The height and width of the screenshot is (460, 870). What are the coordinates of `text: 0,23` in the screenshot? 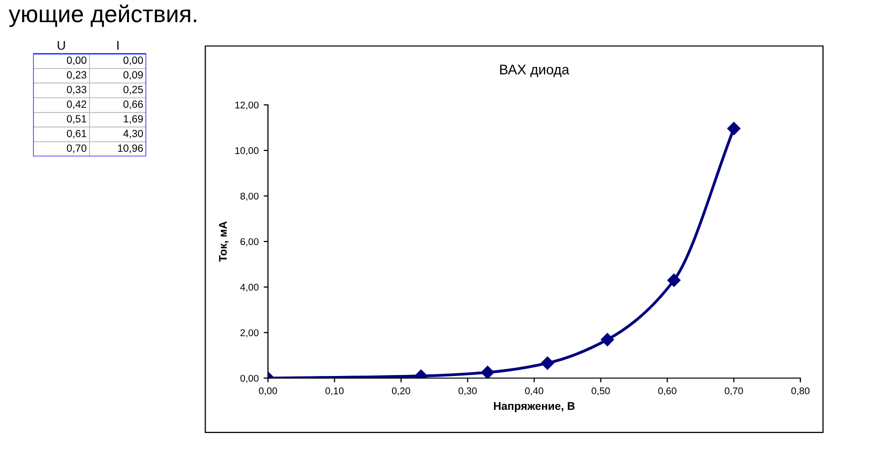 It's located at (76, 75).